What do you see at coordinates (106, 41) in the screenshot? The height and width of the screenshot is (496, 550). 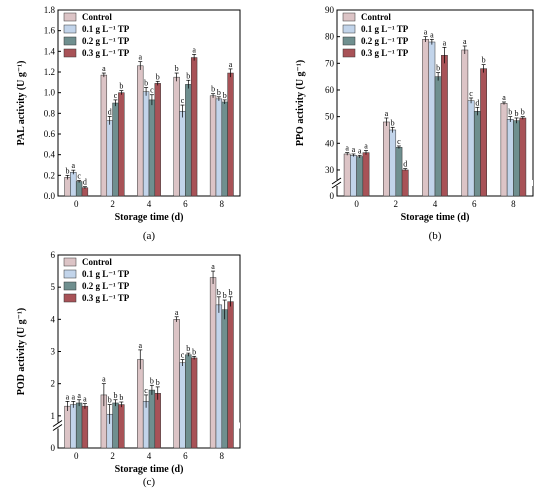 I see `legend-label: 0.2 g L⁻¹ TP` at bounding box center [106, 41].